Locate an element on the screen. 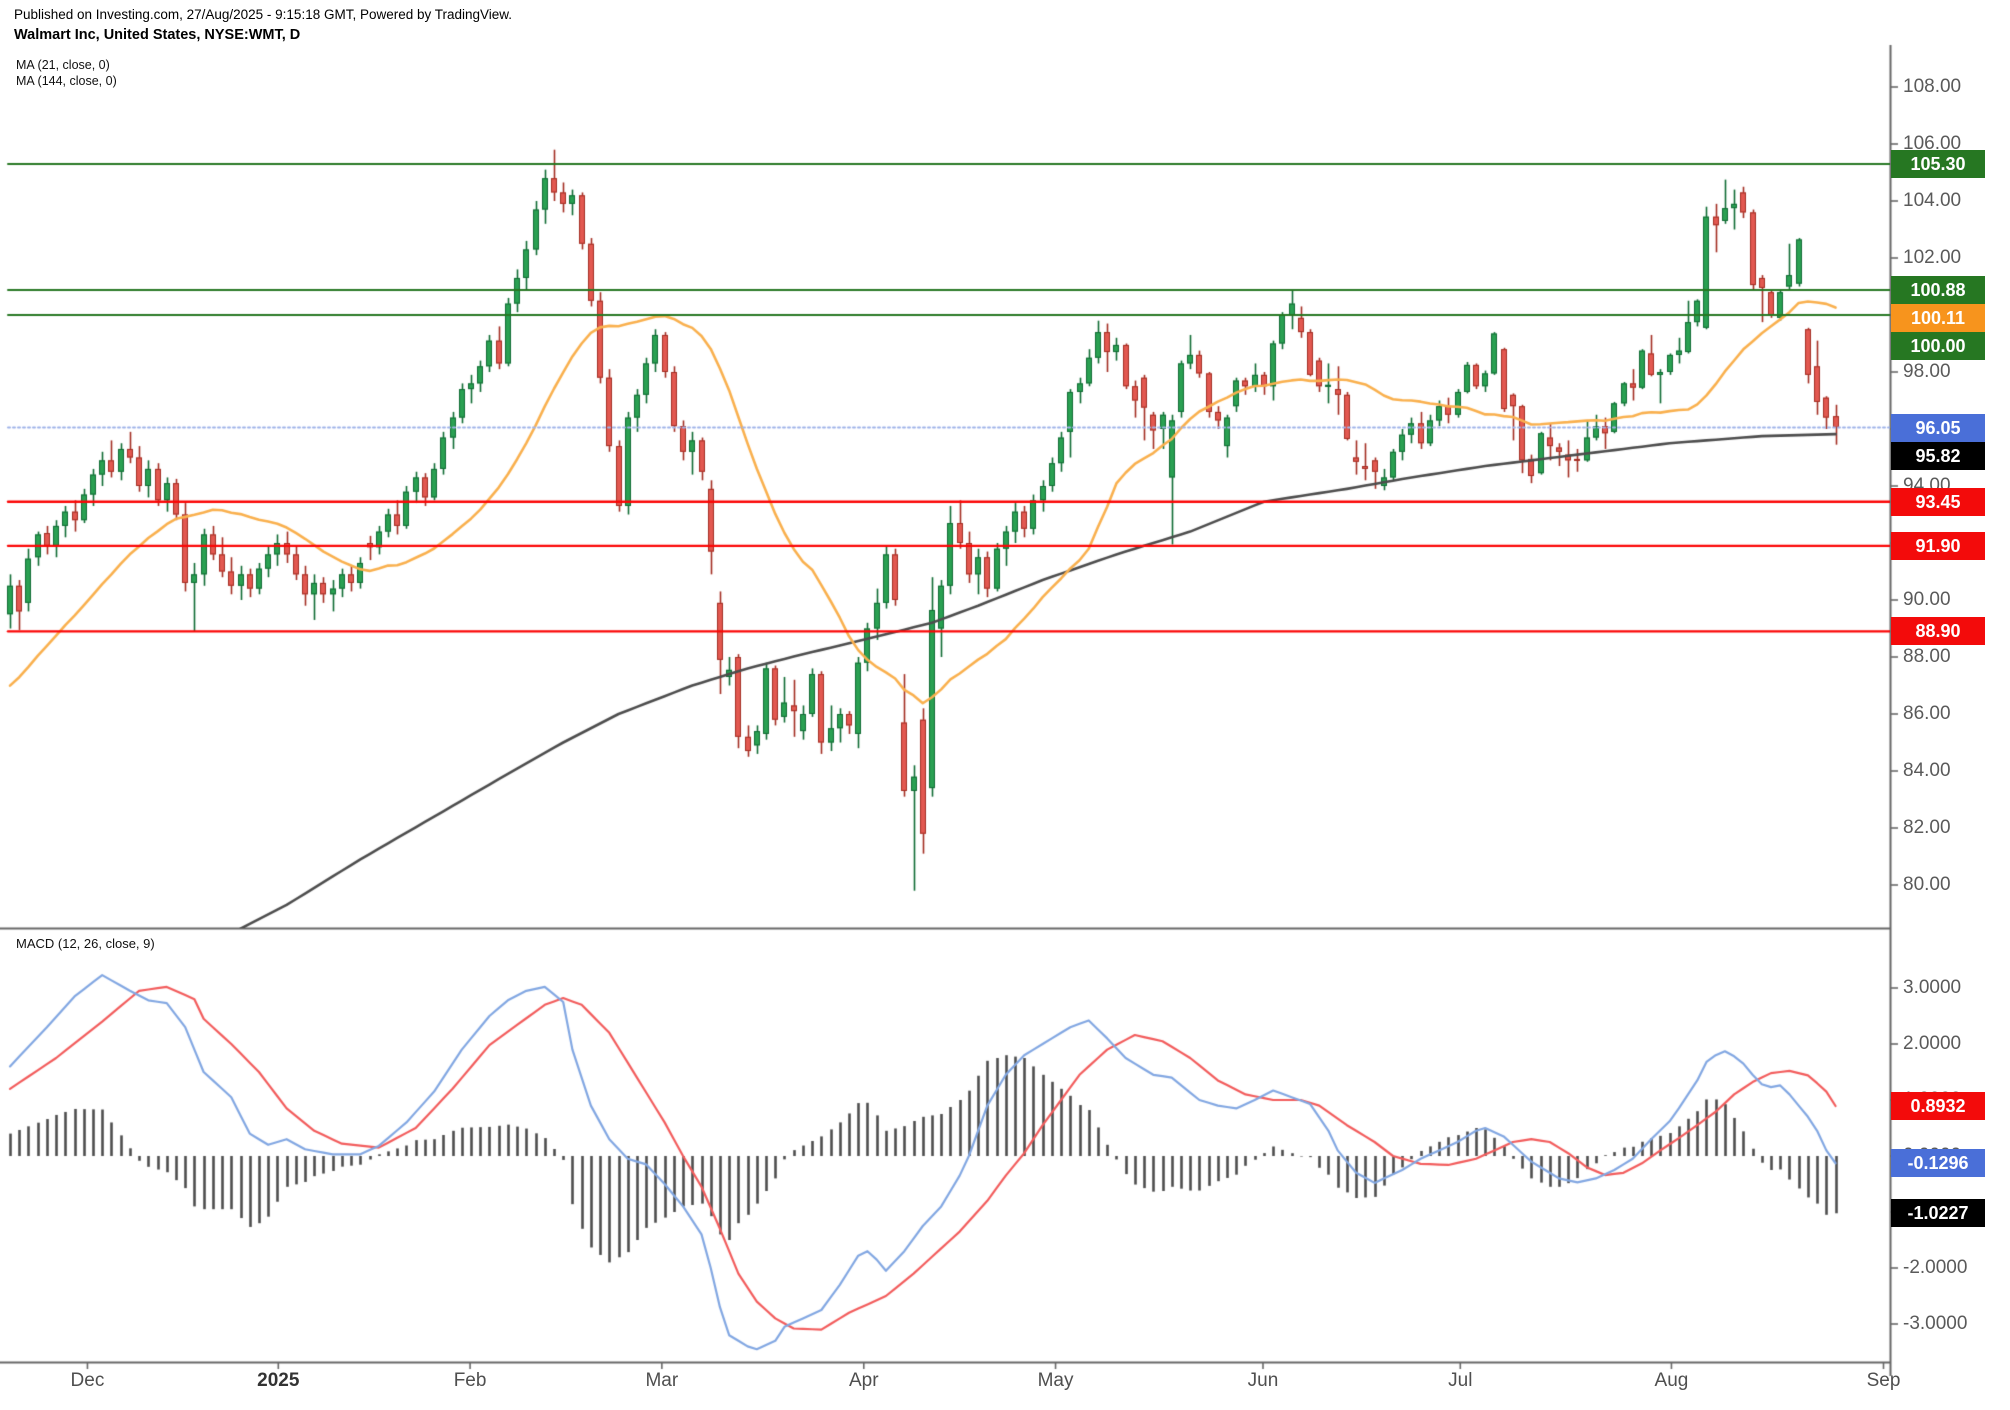 The height and width of the screenshot is (1410, 2010). y-axis-tick: 98.00 is located at coordinates (1927, 371).